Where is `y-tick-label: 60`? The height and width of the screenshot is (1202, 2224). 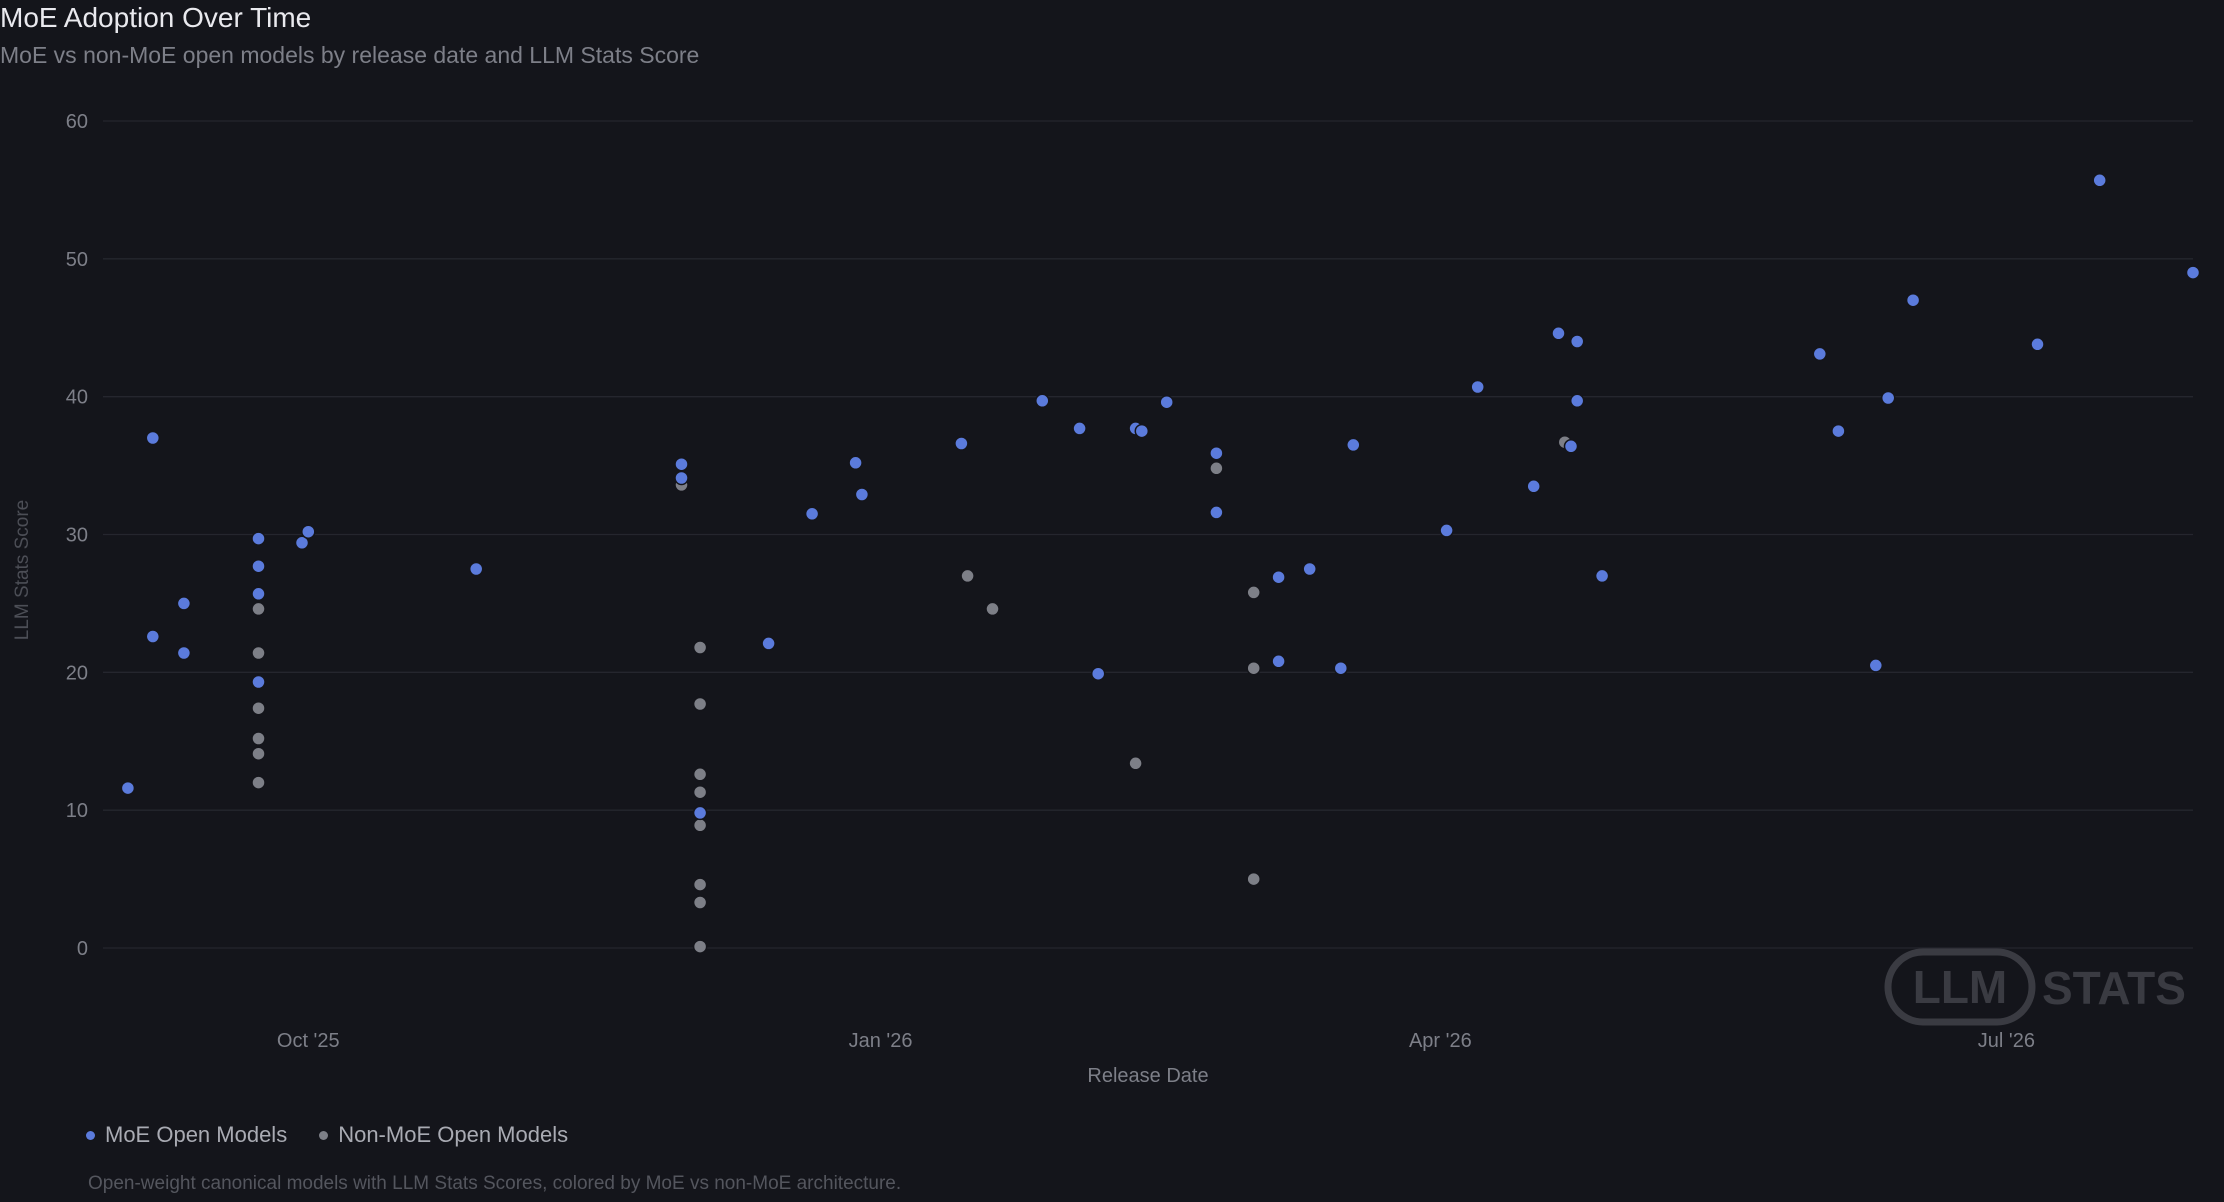 y-tick-label: 60 is located at coordinates (77, 122).